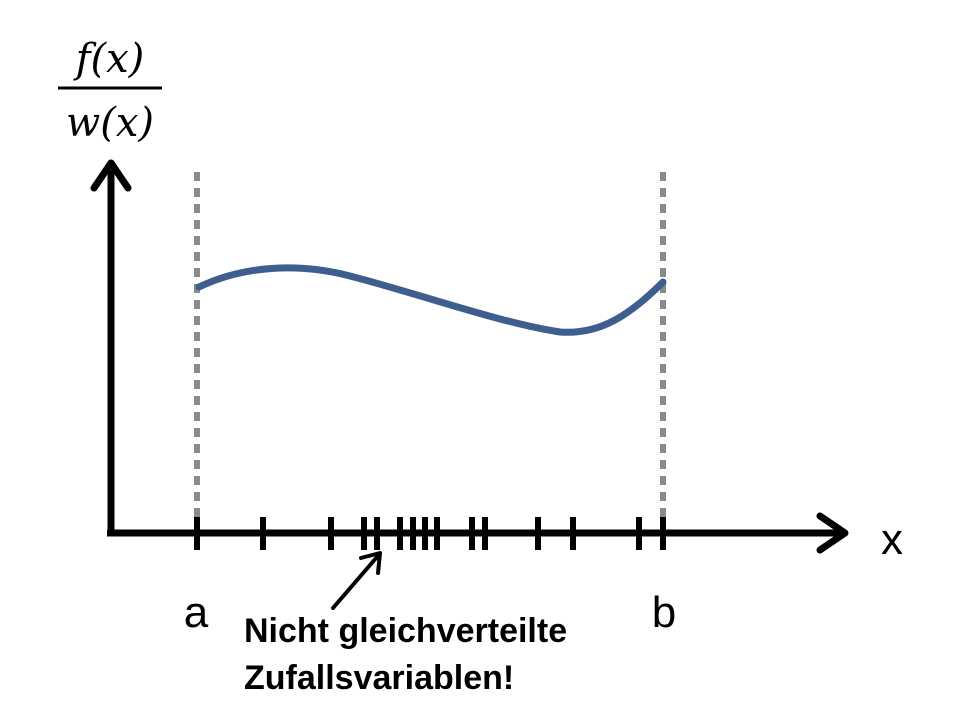 This screenshot has width=960, height=720. Describe the element at coordinates (370, 563) in the screenshot. I see `annotation-arrowhead` at that location.